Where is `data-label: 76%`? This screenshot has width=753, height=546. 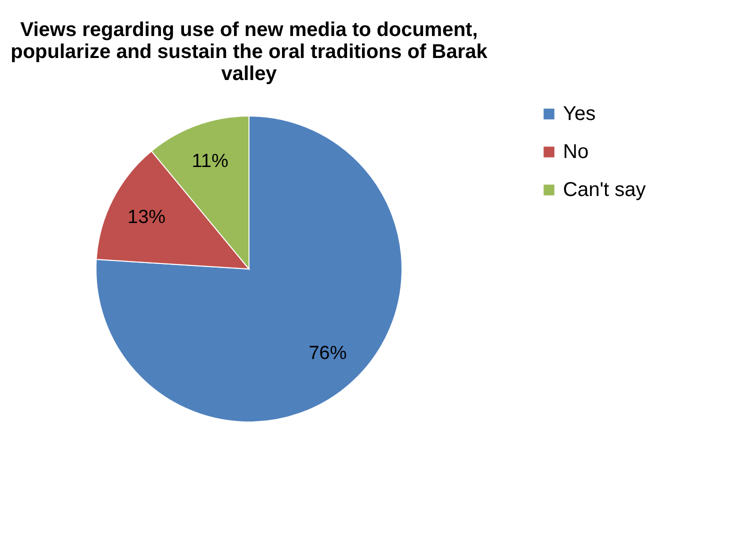 data-label: 76% is located at coordinates (327, 353).